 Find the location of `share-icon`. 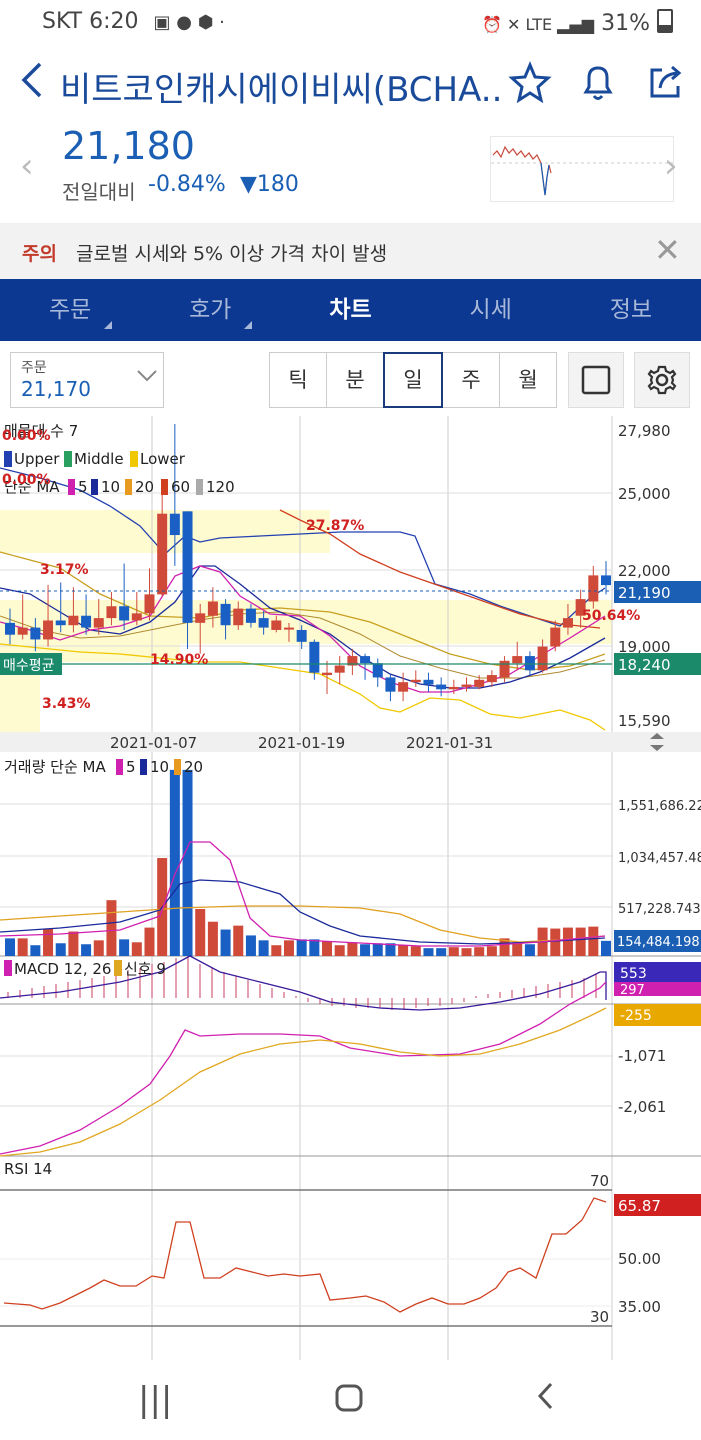

share-icon is located at coordinates (666, 82).